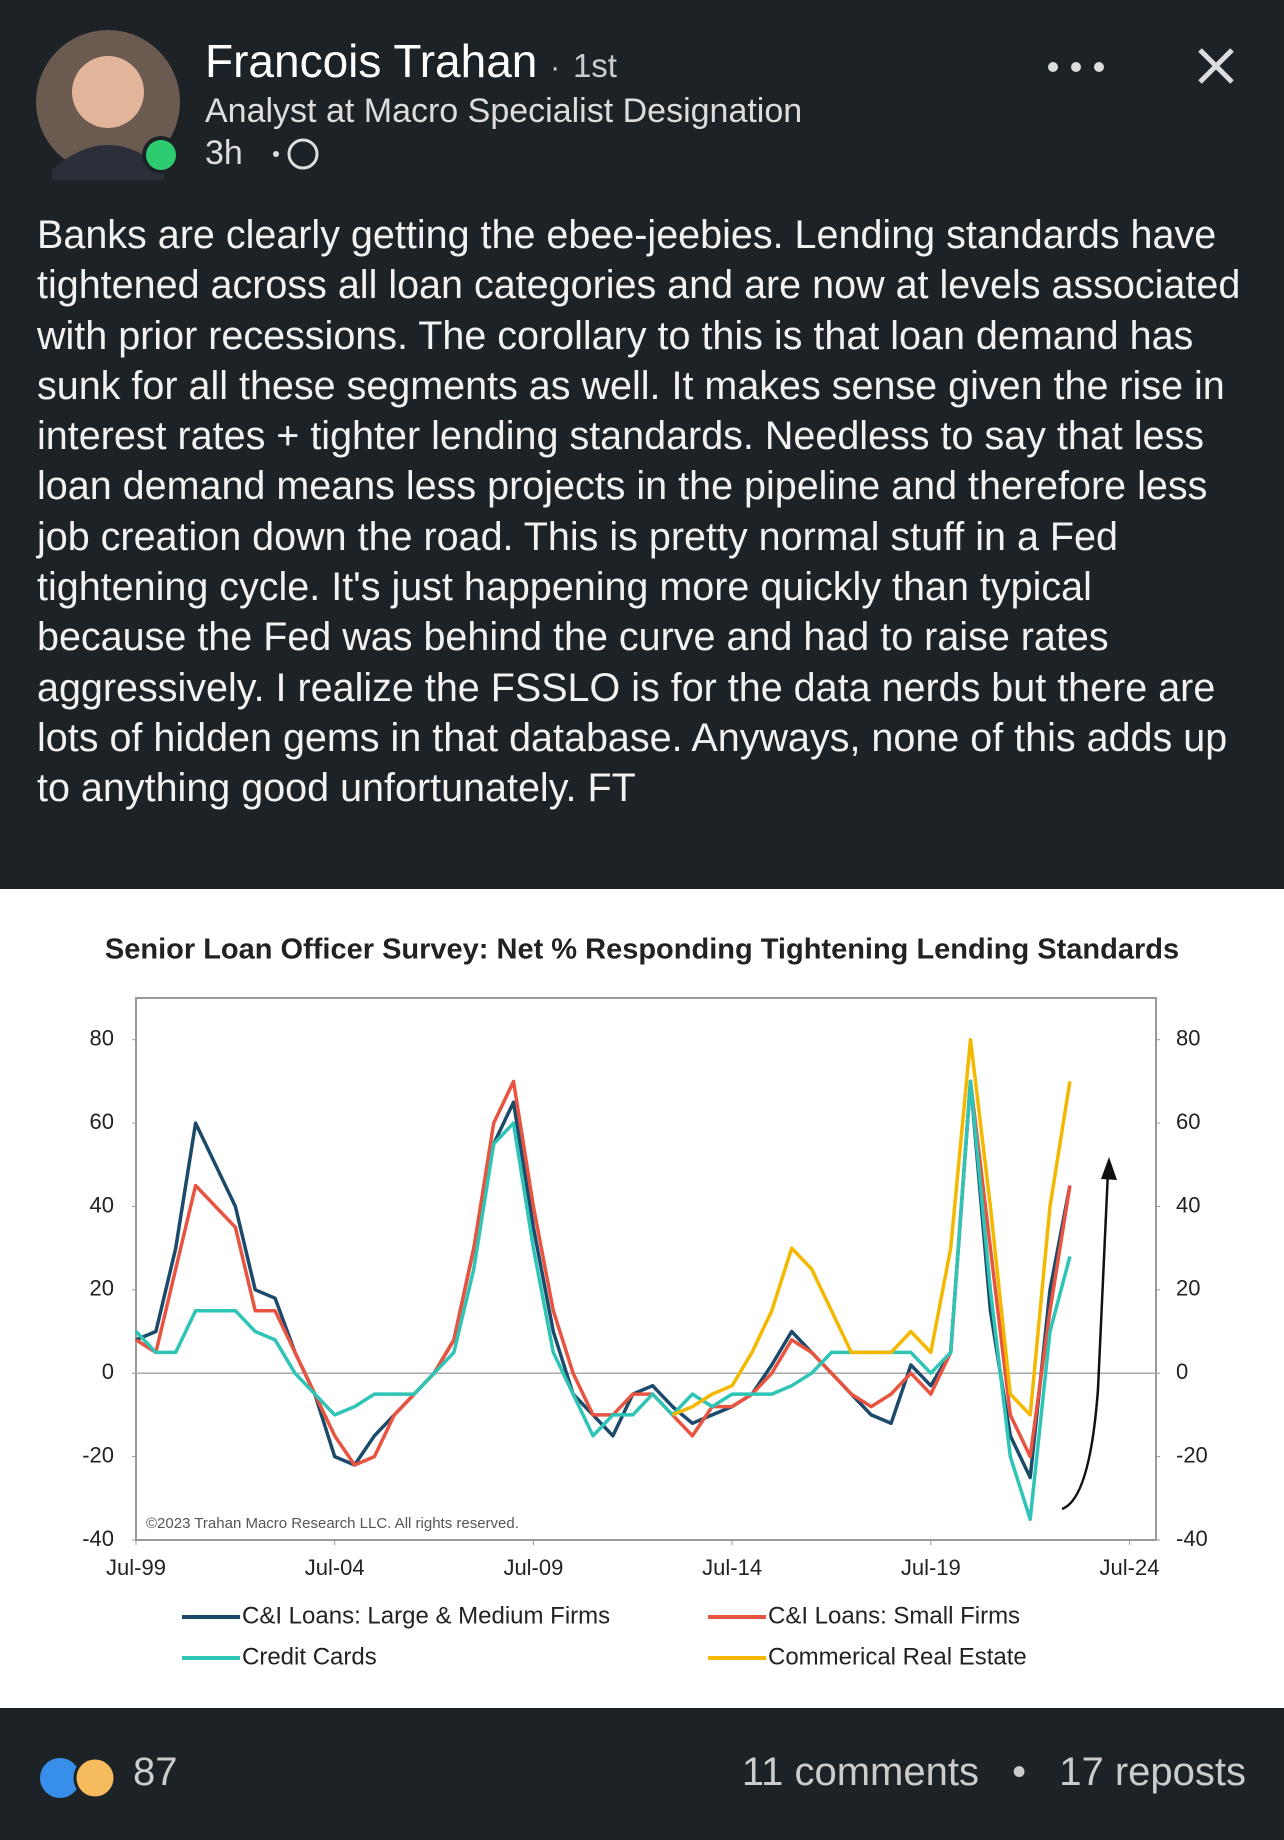  What do you see at coordinates (426, 1615) in the screenshot?
I see `legend-label: C&I Loans: Large & Medium Firms` at bounding box center [426, 1615].